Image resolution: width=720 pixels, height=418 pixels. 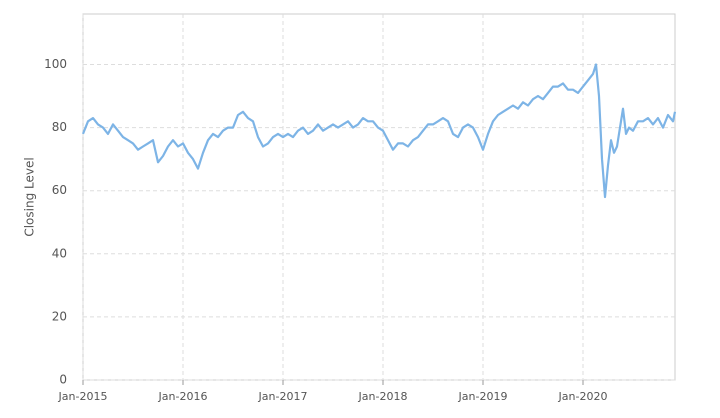 I want to click on x-tick-label: Jan-2015, so click(x=83, y=396).